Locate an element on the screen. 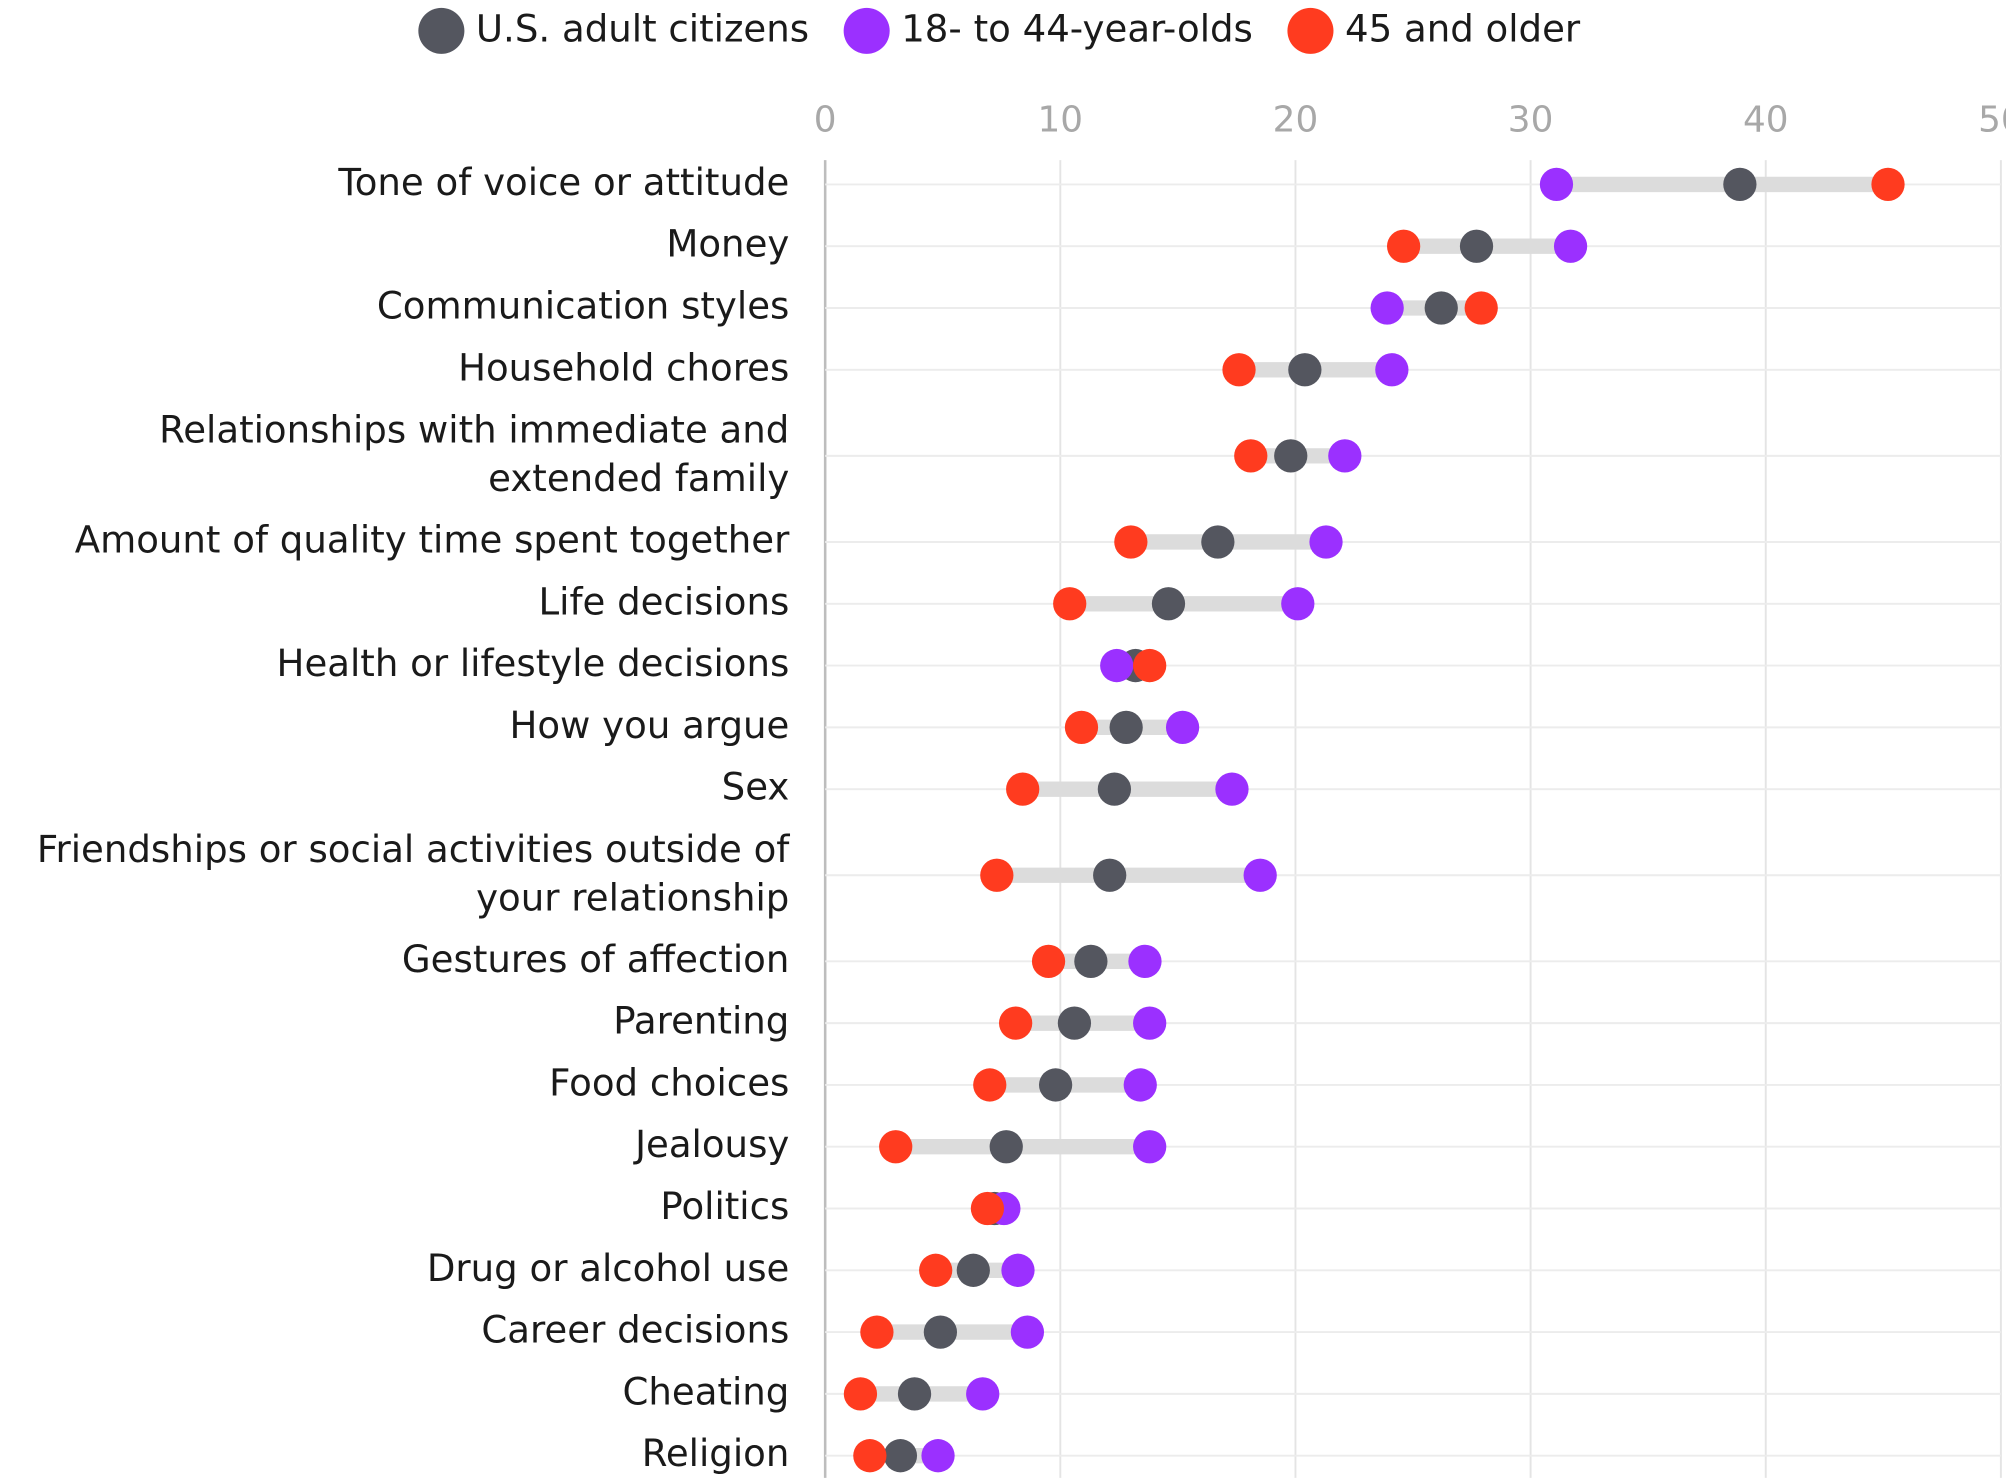 The height and width of the screenshot is (1478, 2006). x-tick-label: 10 is located at coordinates (1061, 120).